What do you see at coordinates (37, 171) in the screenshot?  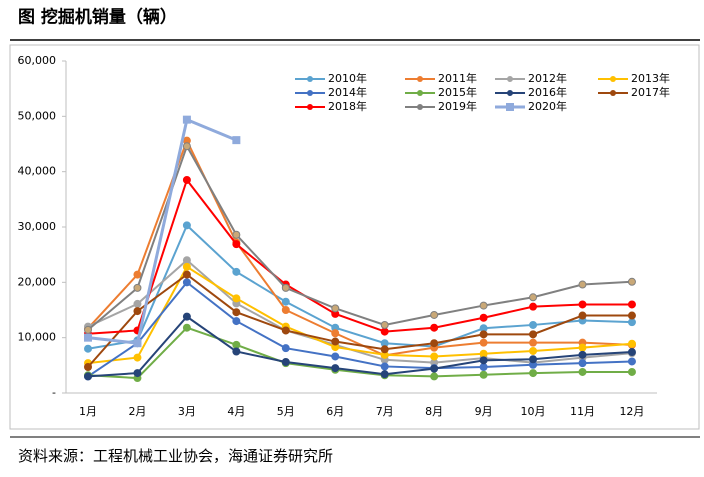 I see `y-tick-label: 40,000` at bounding box center [37, 171].